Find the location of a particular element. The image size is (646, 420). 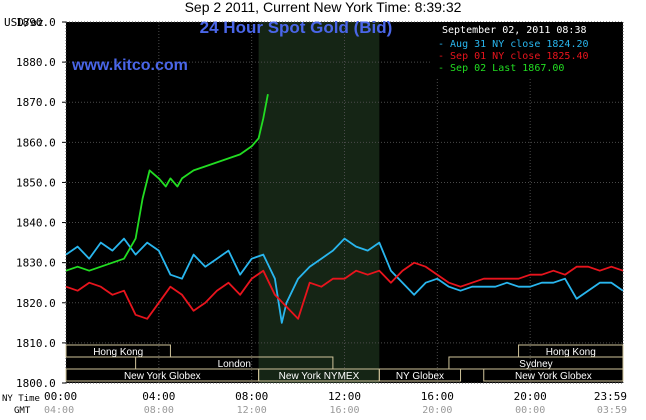

x-tick-label-ny: 16:00 is located at coordinates (437, 396).